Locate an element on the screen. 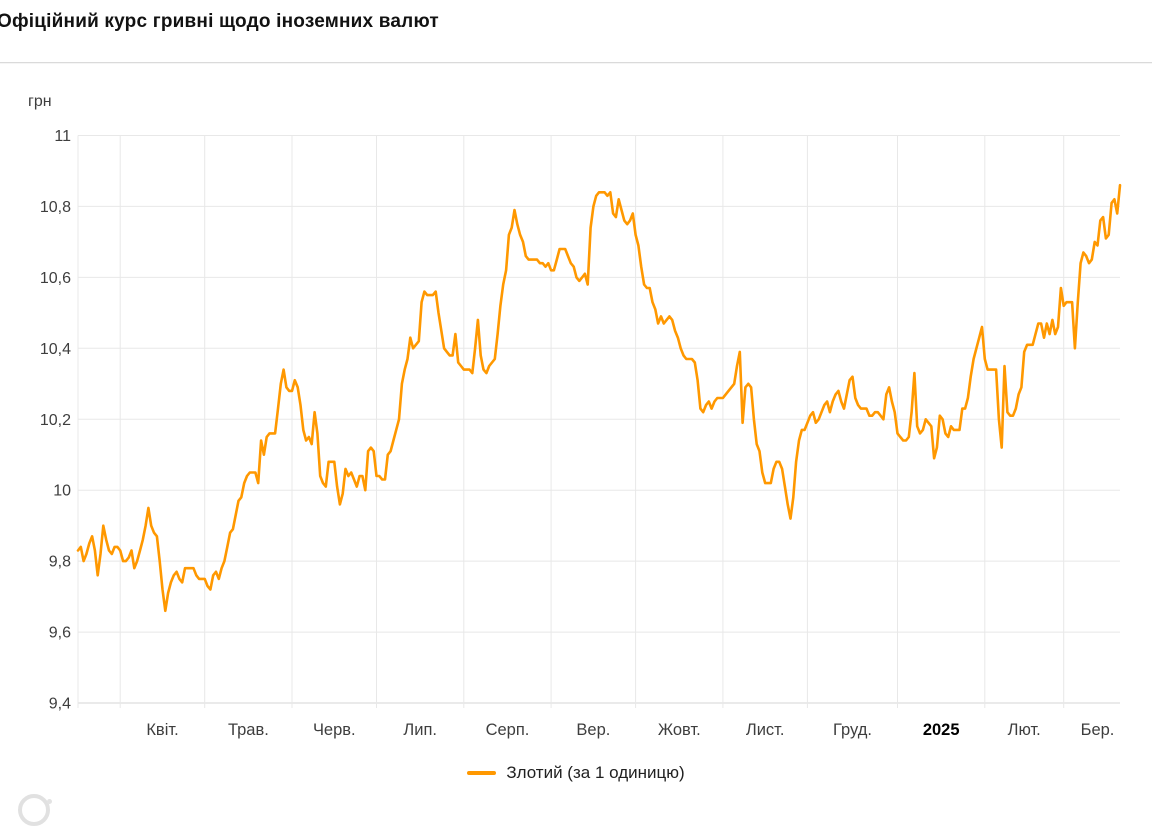 The height and width of the screenshot is (826, 1152). header-divider is located at coordinates (576, 62).